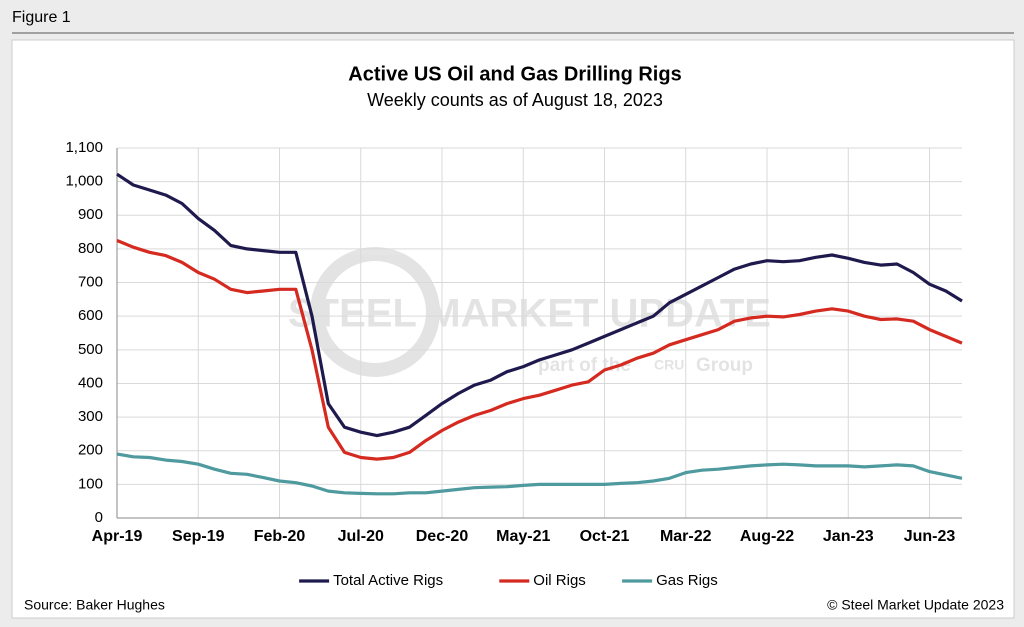 This screenshot has height=627, width=1024. What do you see at coordinates (388, 580) in the screenshot?
I see `legend-label: Total Active Rigs` at bounding box center [388, 580].